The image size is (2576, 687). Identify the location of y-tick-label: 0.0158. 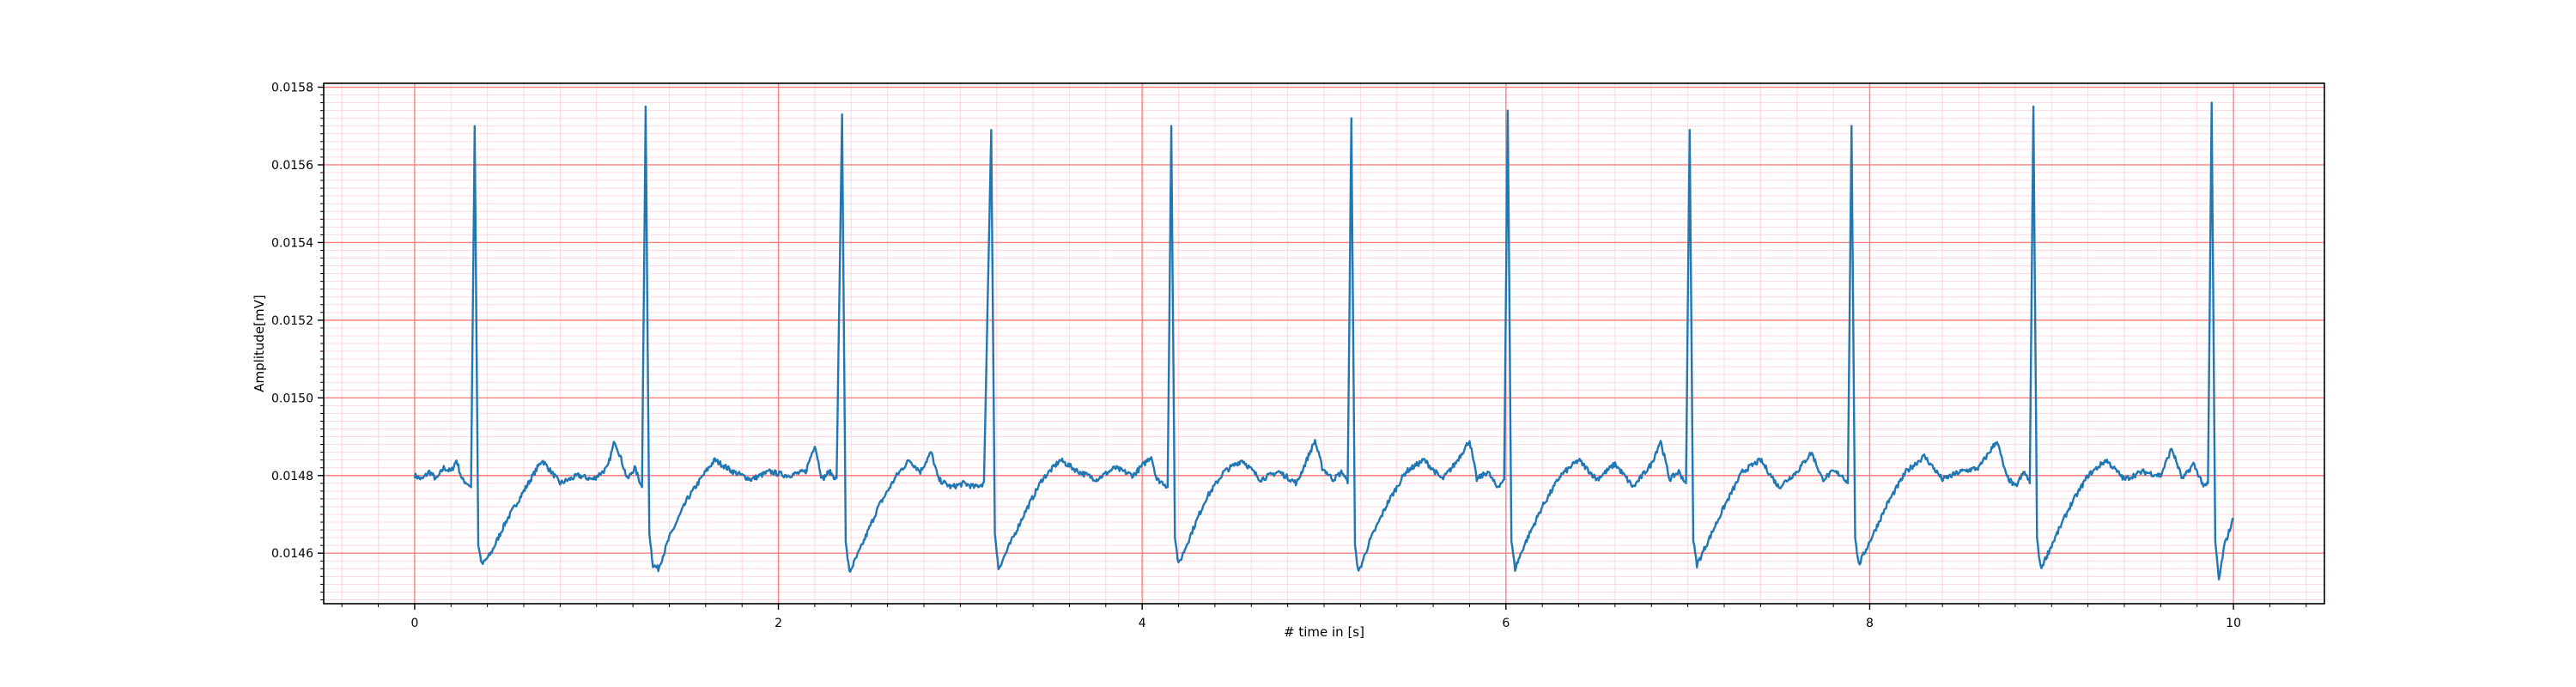
(292, 88).